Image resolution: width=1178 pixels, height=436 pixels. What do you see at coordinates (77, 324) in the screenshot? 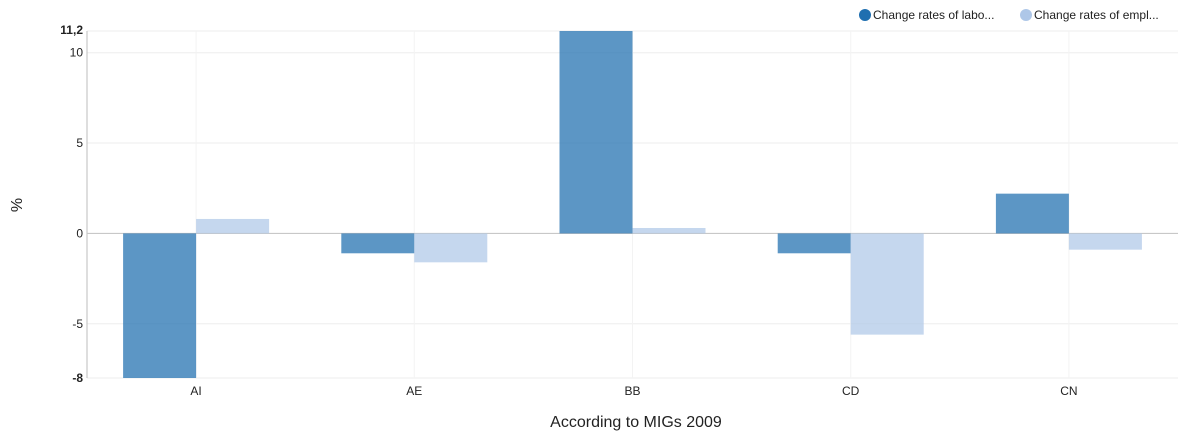
I see `y-tick-label: -5` at bounding box center [77, 324].